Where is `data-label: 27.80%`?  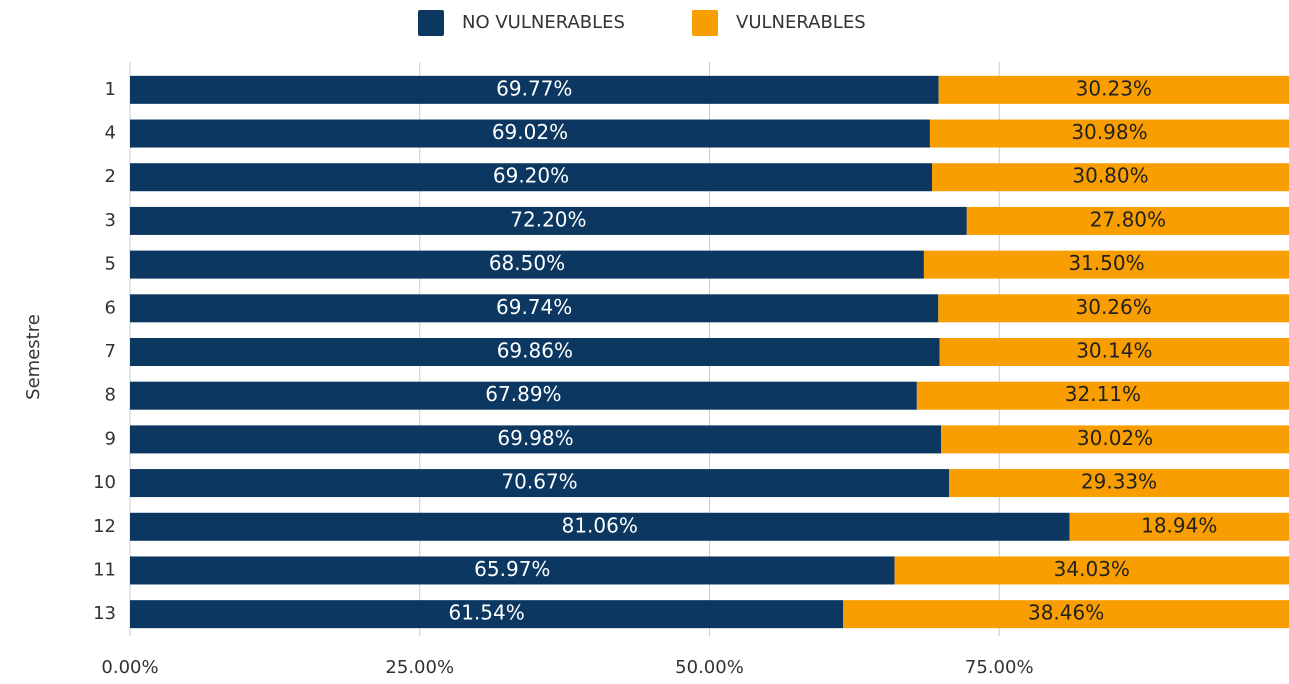 data-label: 27.80% is located at coordinates (1128, 219).